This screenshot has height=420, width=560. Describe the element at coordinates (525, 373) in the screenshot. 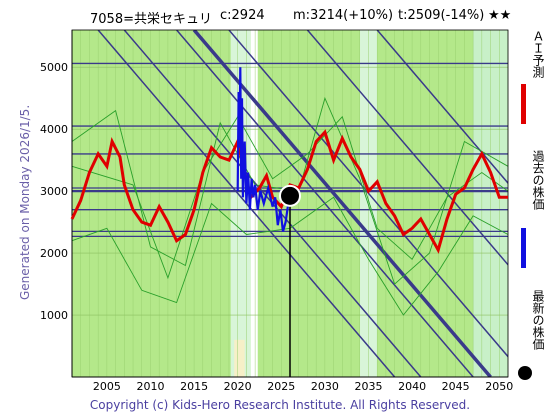

I see `latest-price-swatch` at that location.